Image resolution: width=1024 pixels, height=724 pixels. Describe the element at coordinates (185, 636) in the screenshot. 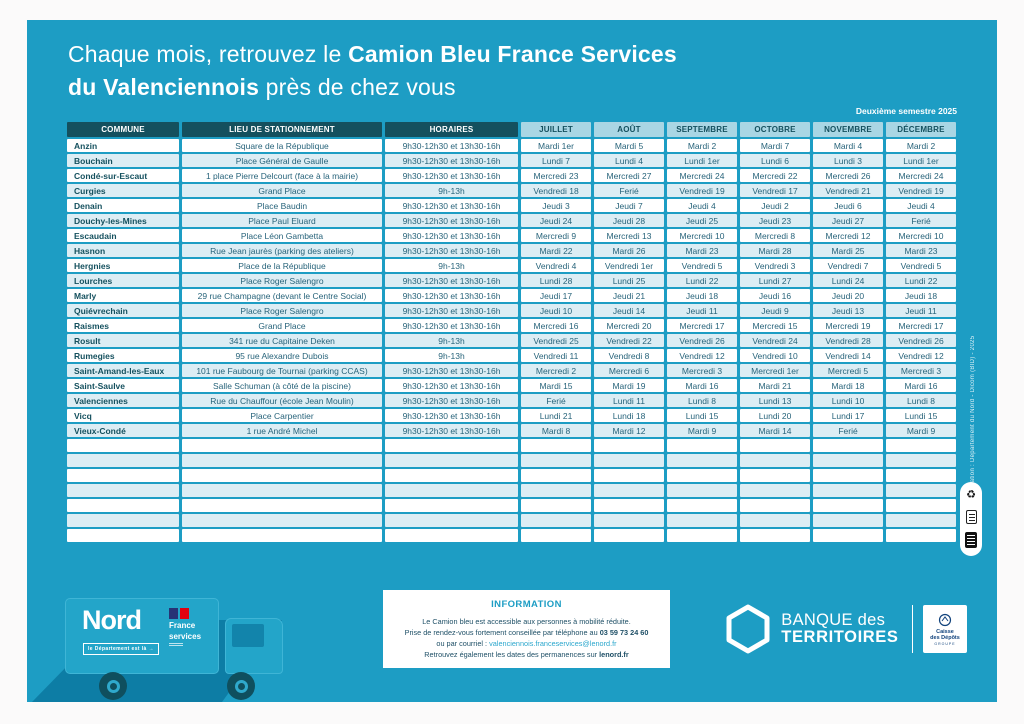

I see `france-services-name-line2: services` at that location.